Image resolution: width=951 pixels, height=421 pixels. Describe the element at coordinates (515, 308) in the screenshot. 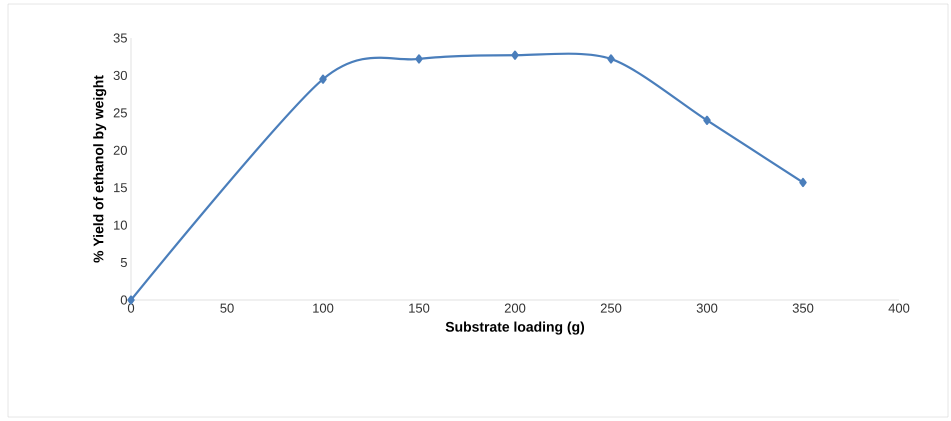

I see `x-tick-label: 200` at that location.